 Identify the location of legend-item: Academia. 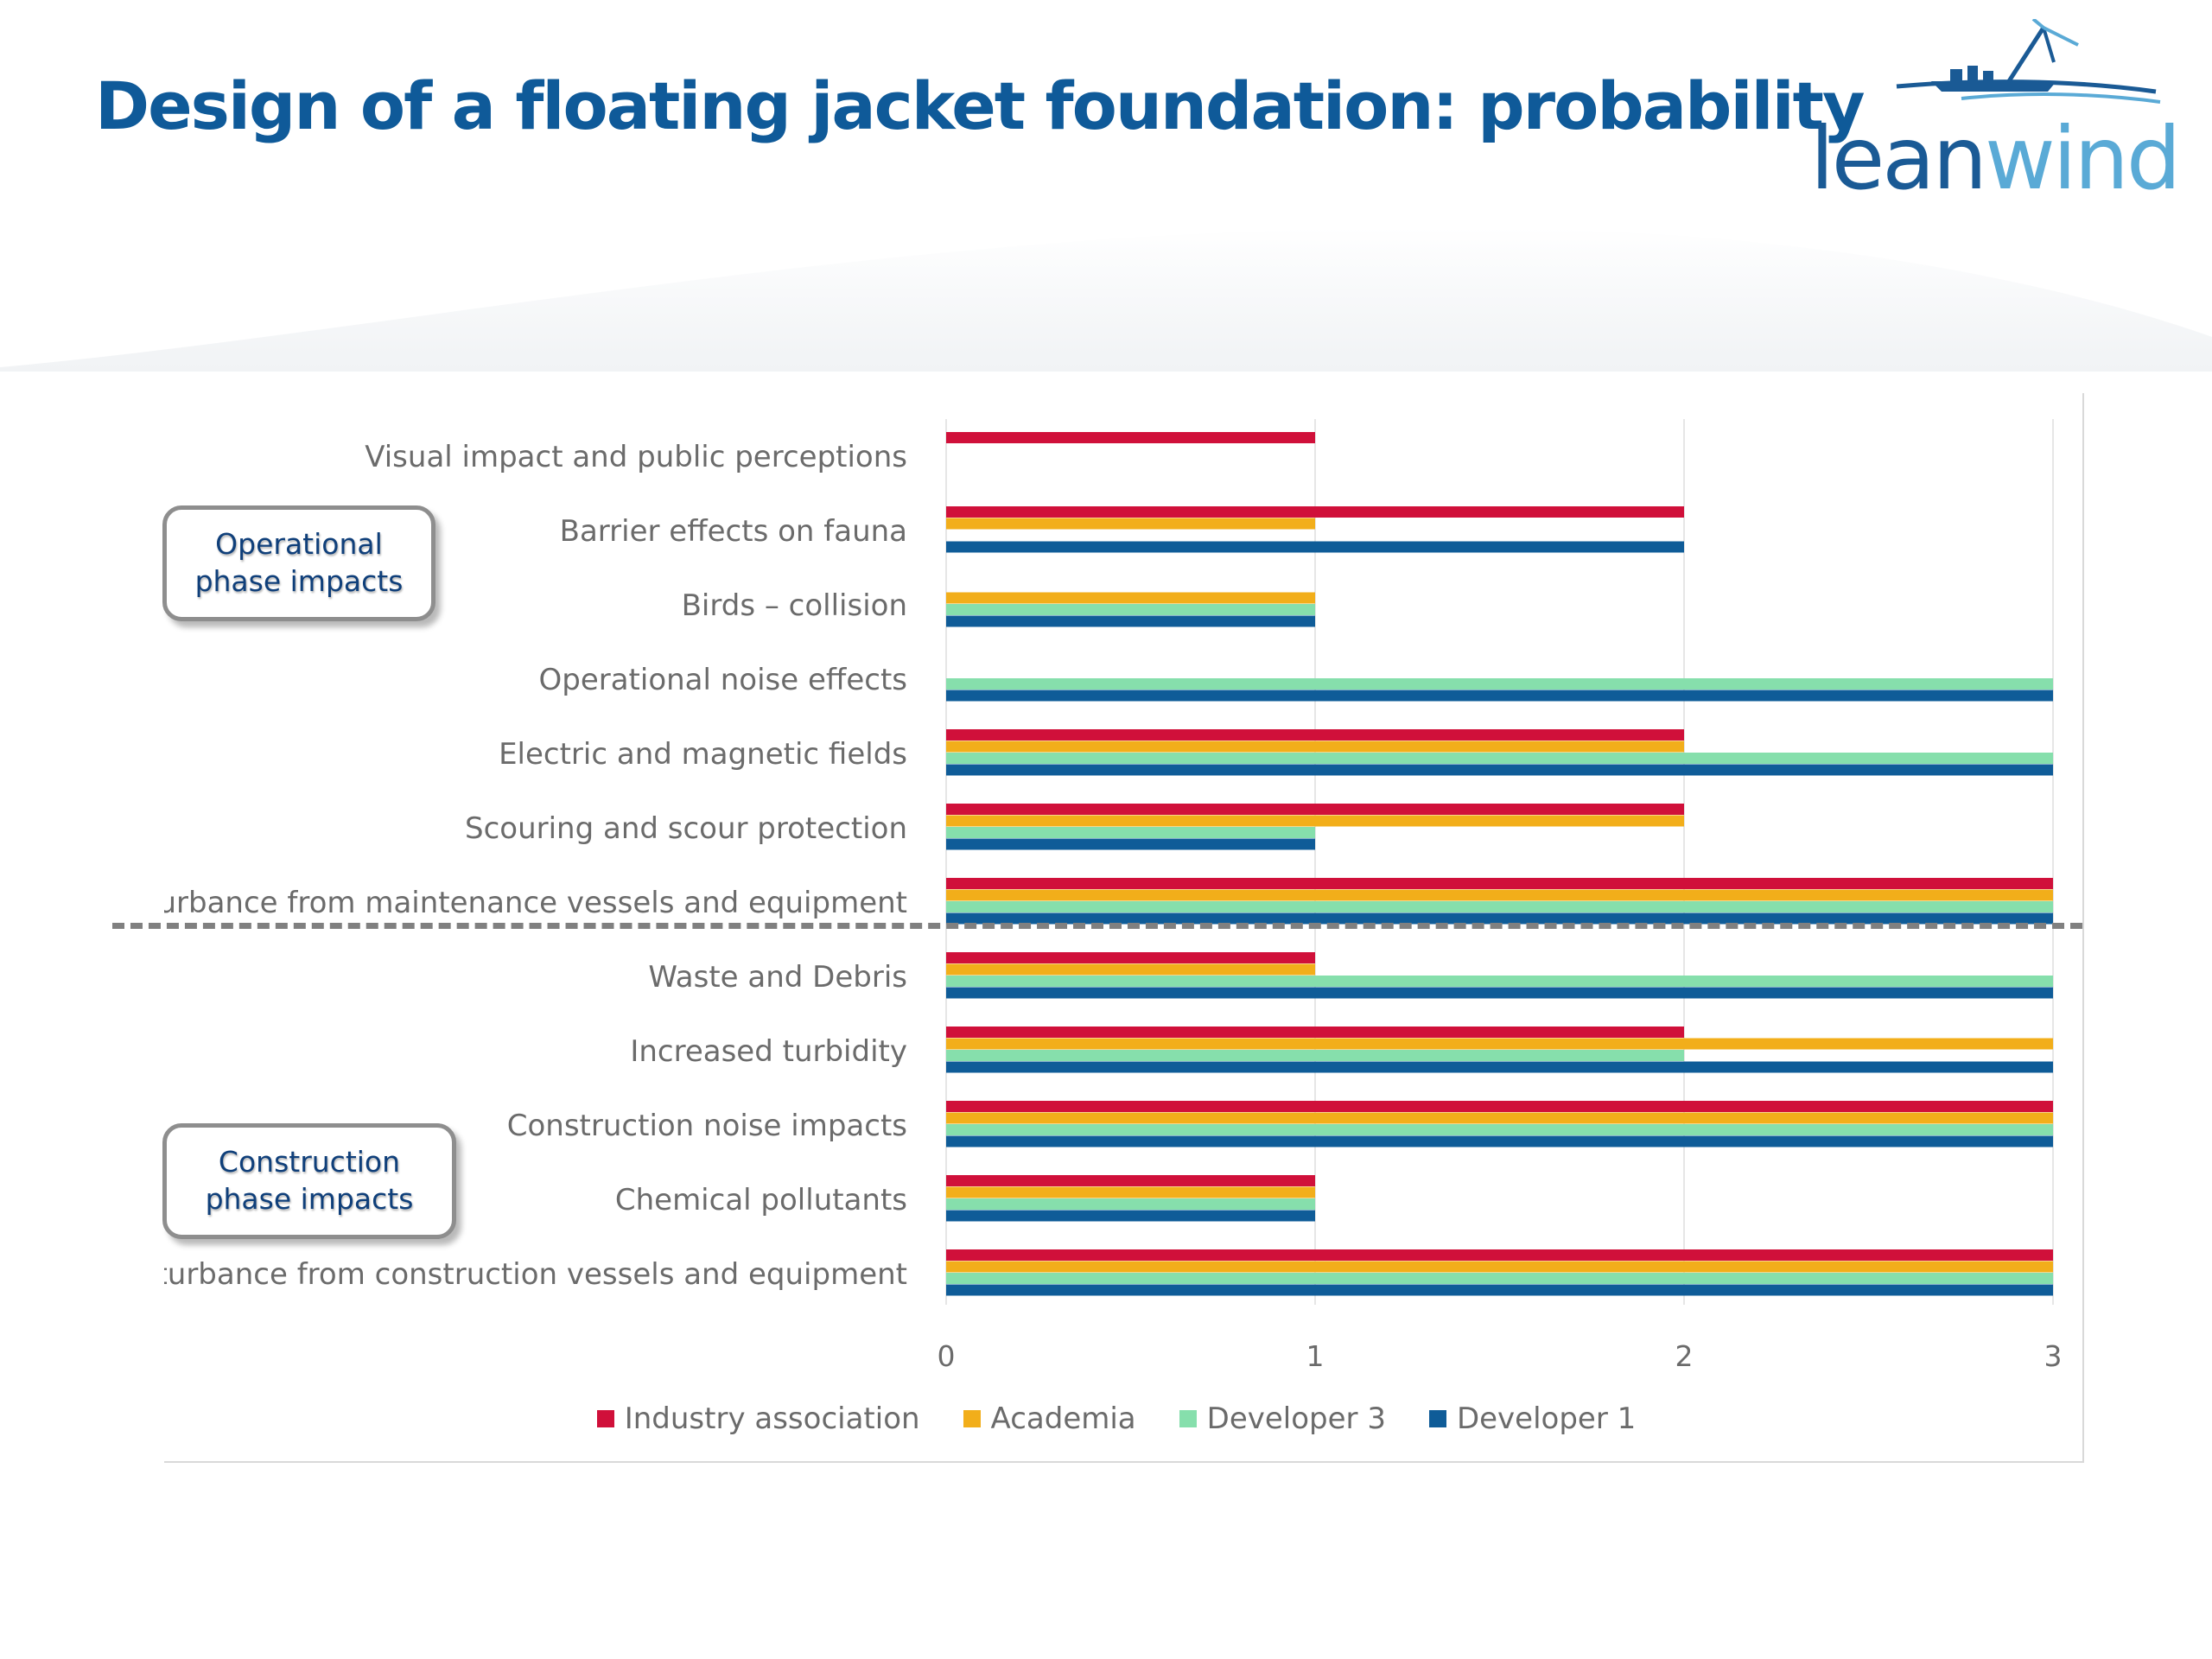
(1049, 1419).